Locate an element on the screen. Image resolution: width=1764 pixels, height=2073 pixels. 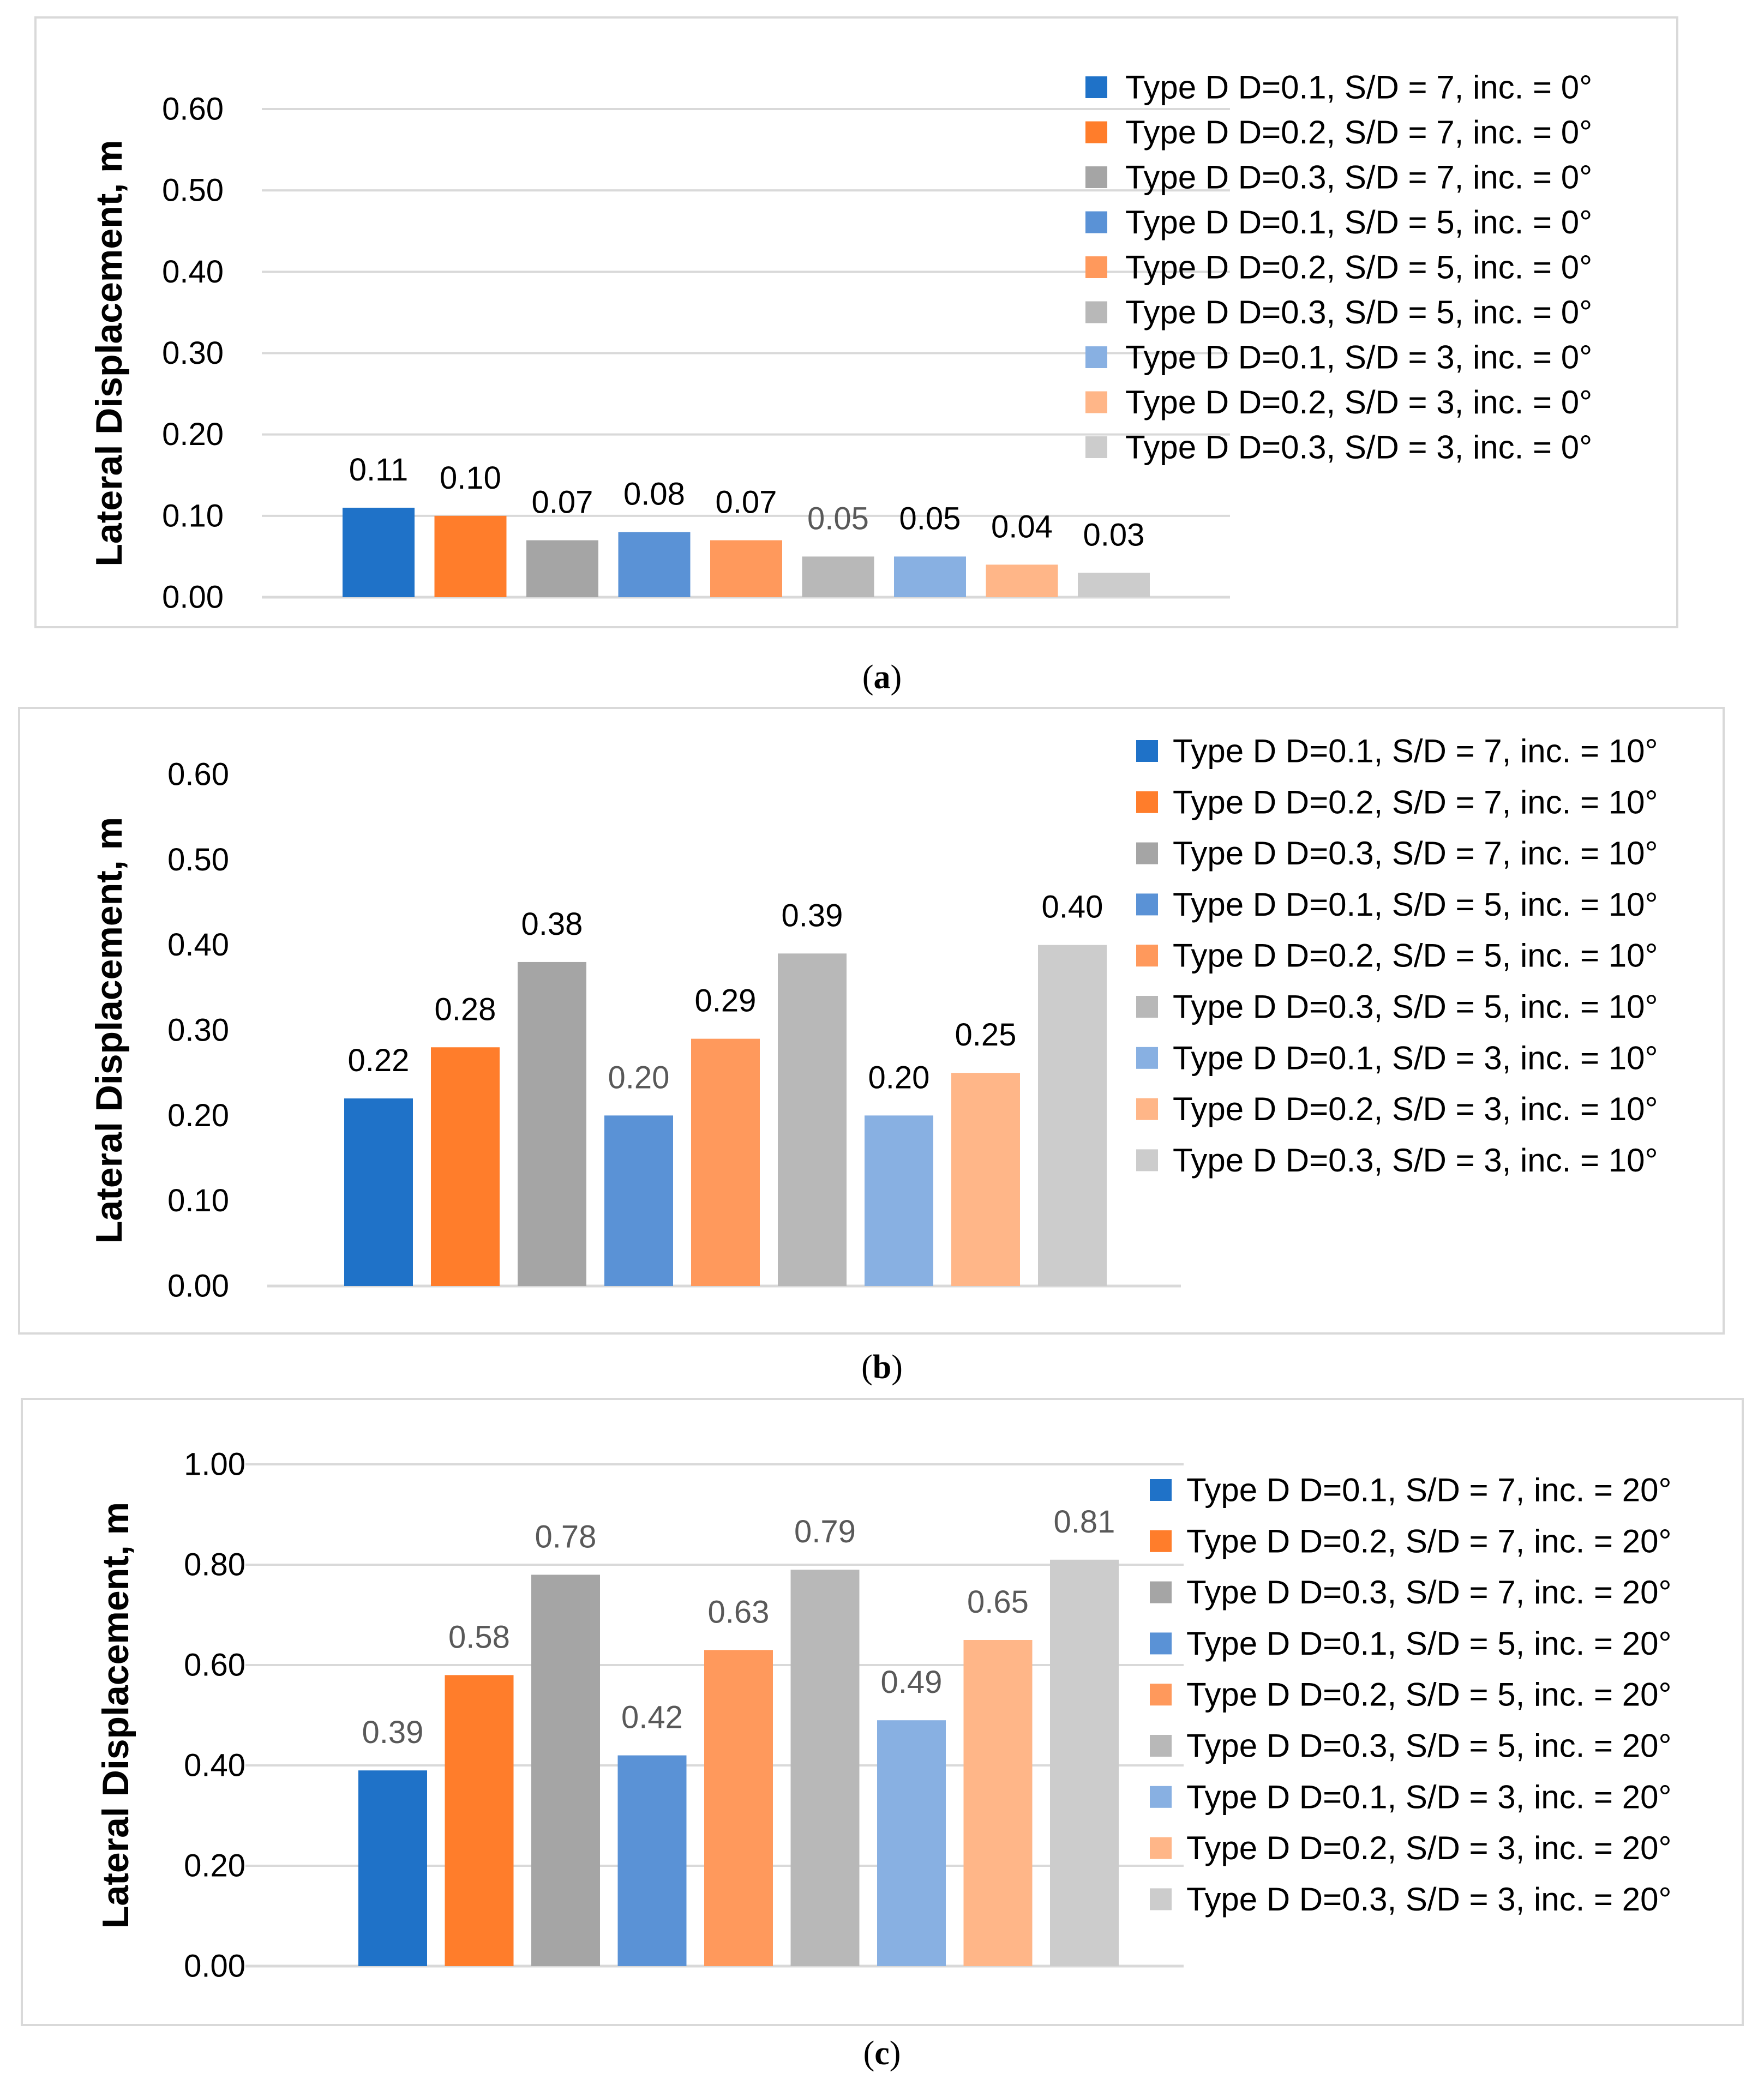
legend-label: Type D D=0.1, S/D = 5, inc. = 20° is located at coordinates (1428, 1643).